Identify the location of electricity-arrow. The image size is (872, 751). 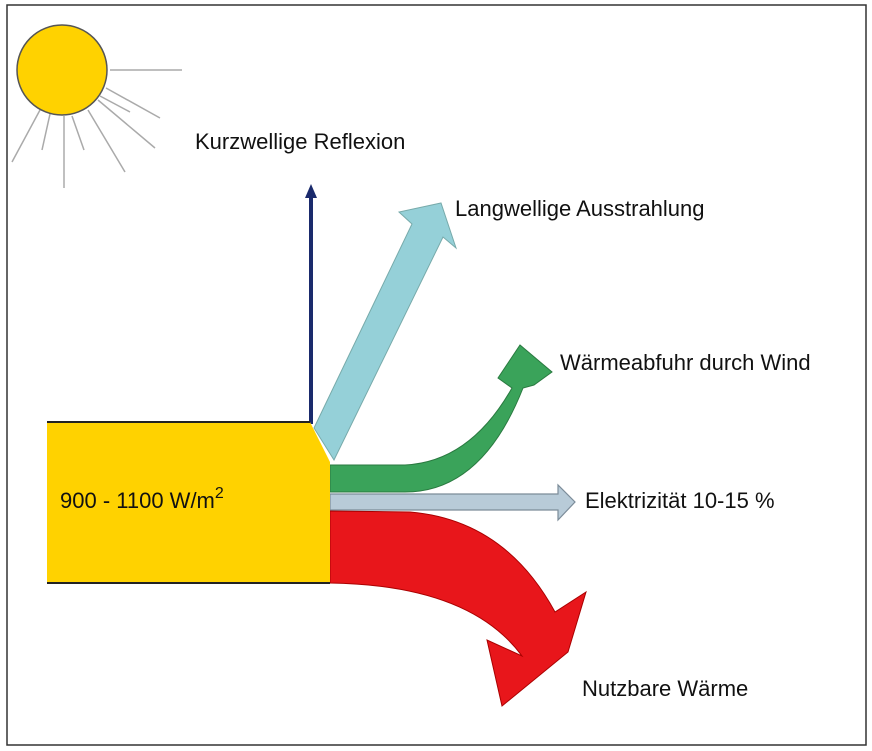
(452, 502).